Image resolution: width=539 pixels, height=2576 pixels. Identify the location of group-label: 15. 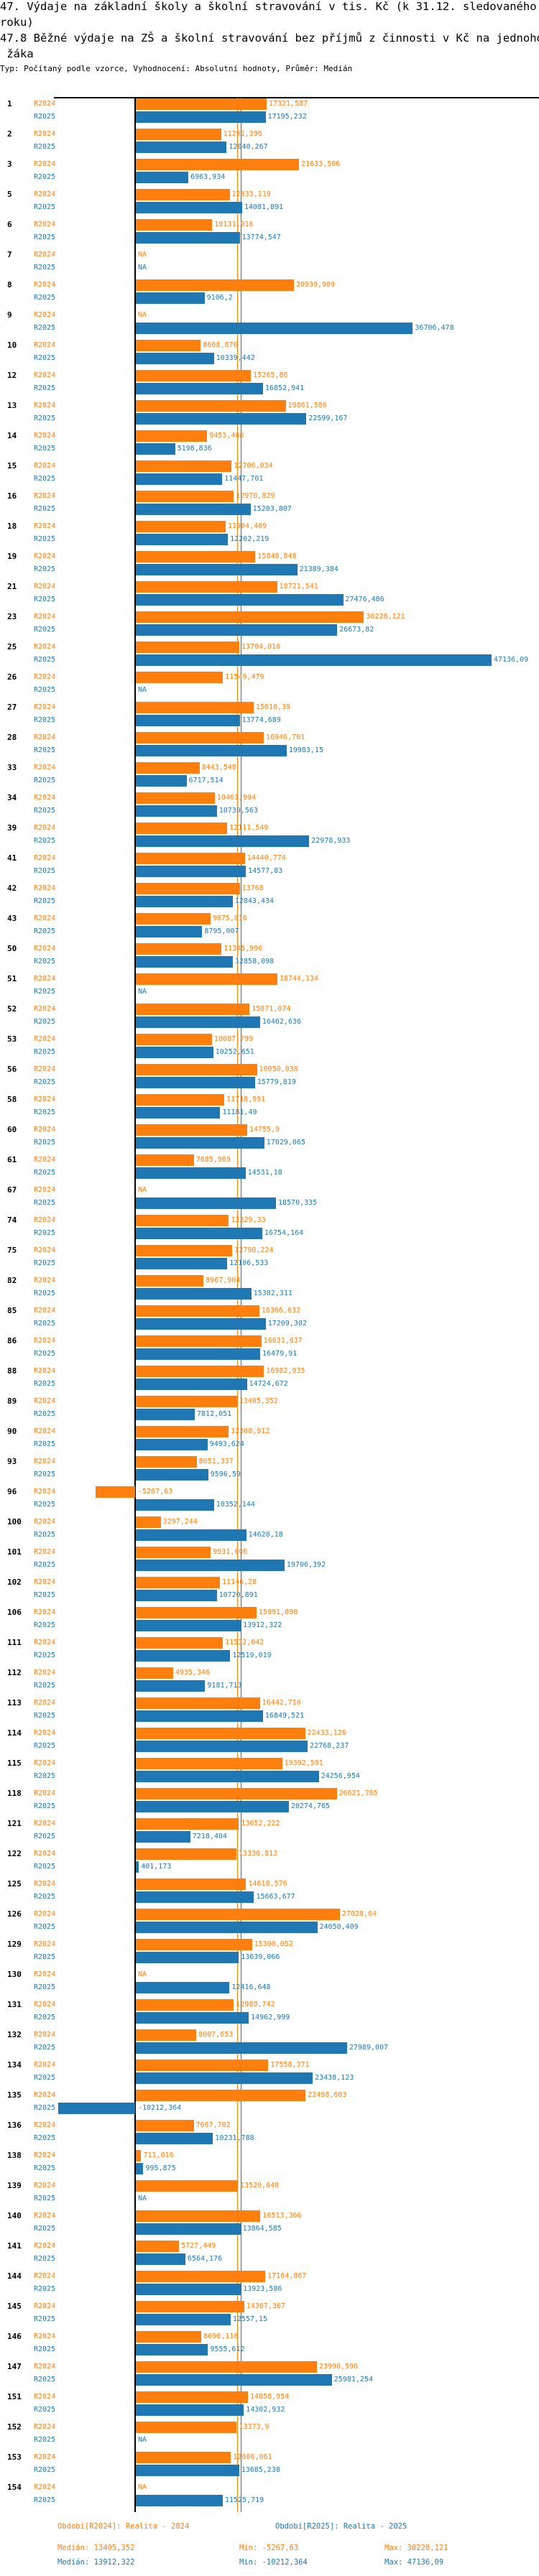
(12, 466).